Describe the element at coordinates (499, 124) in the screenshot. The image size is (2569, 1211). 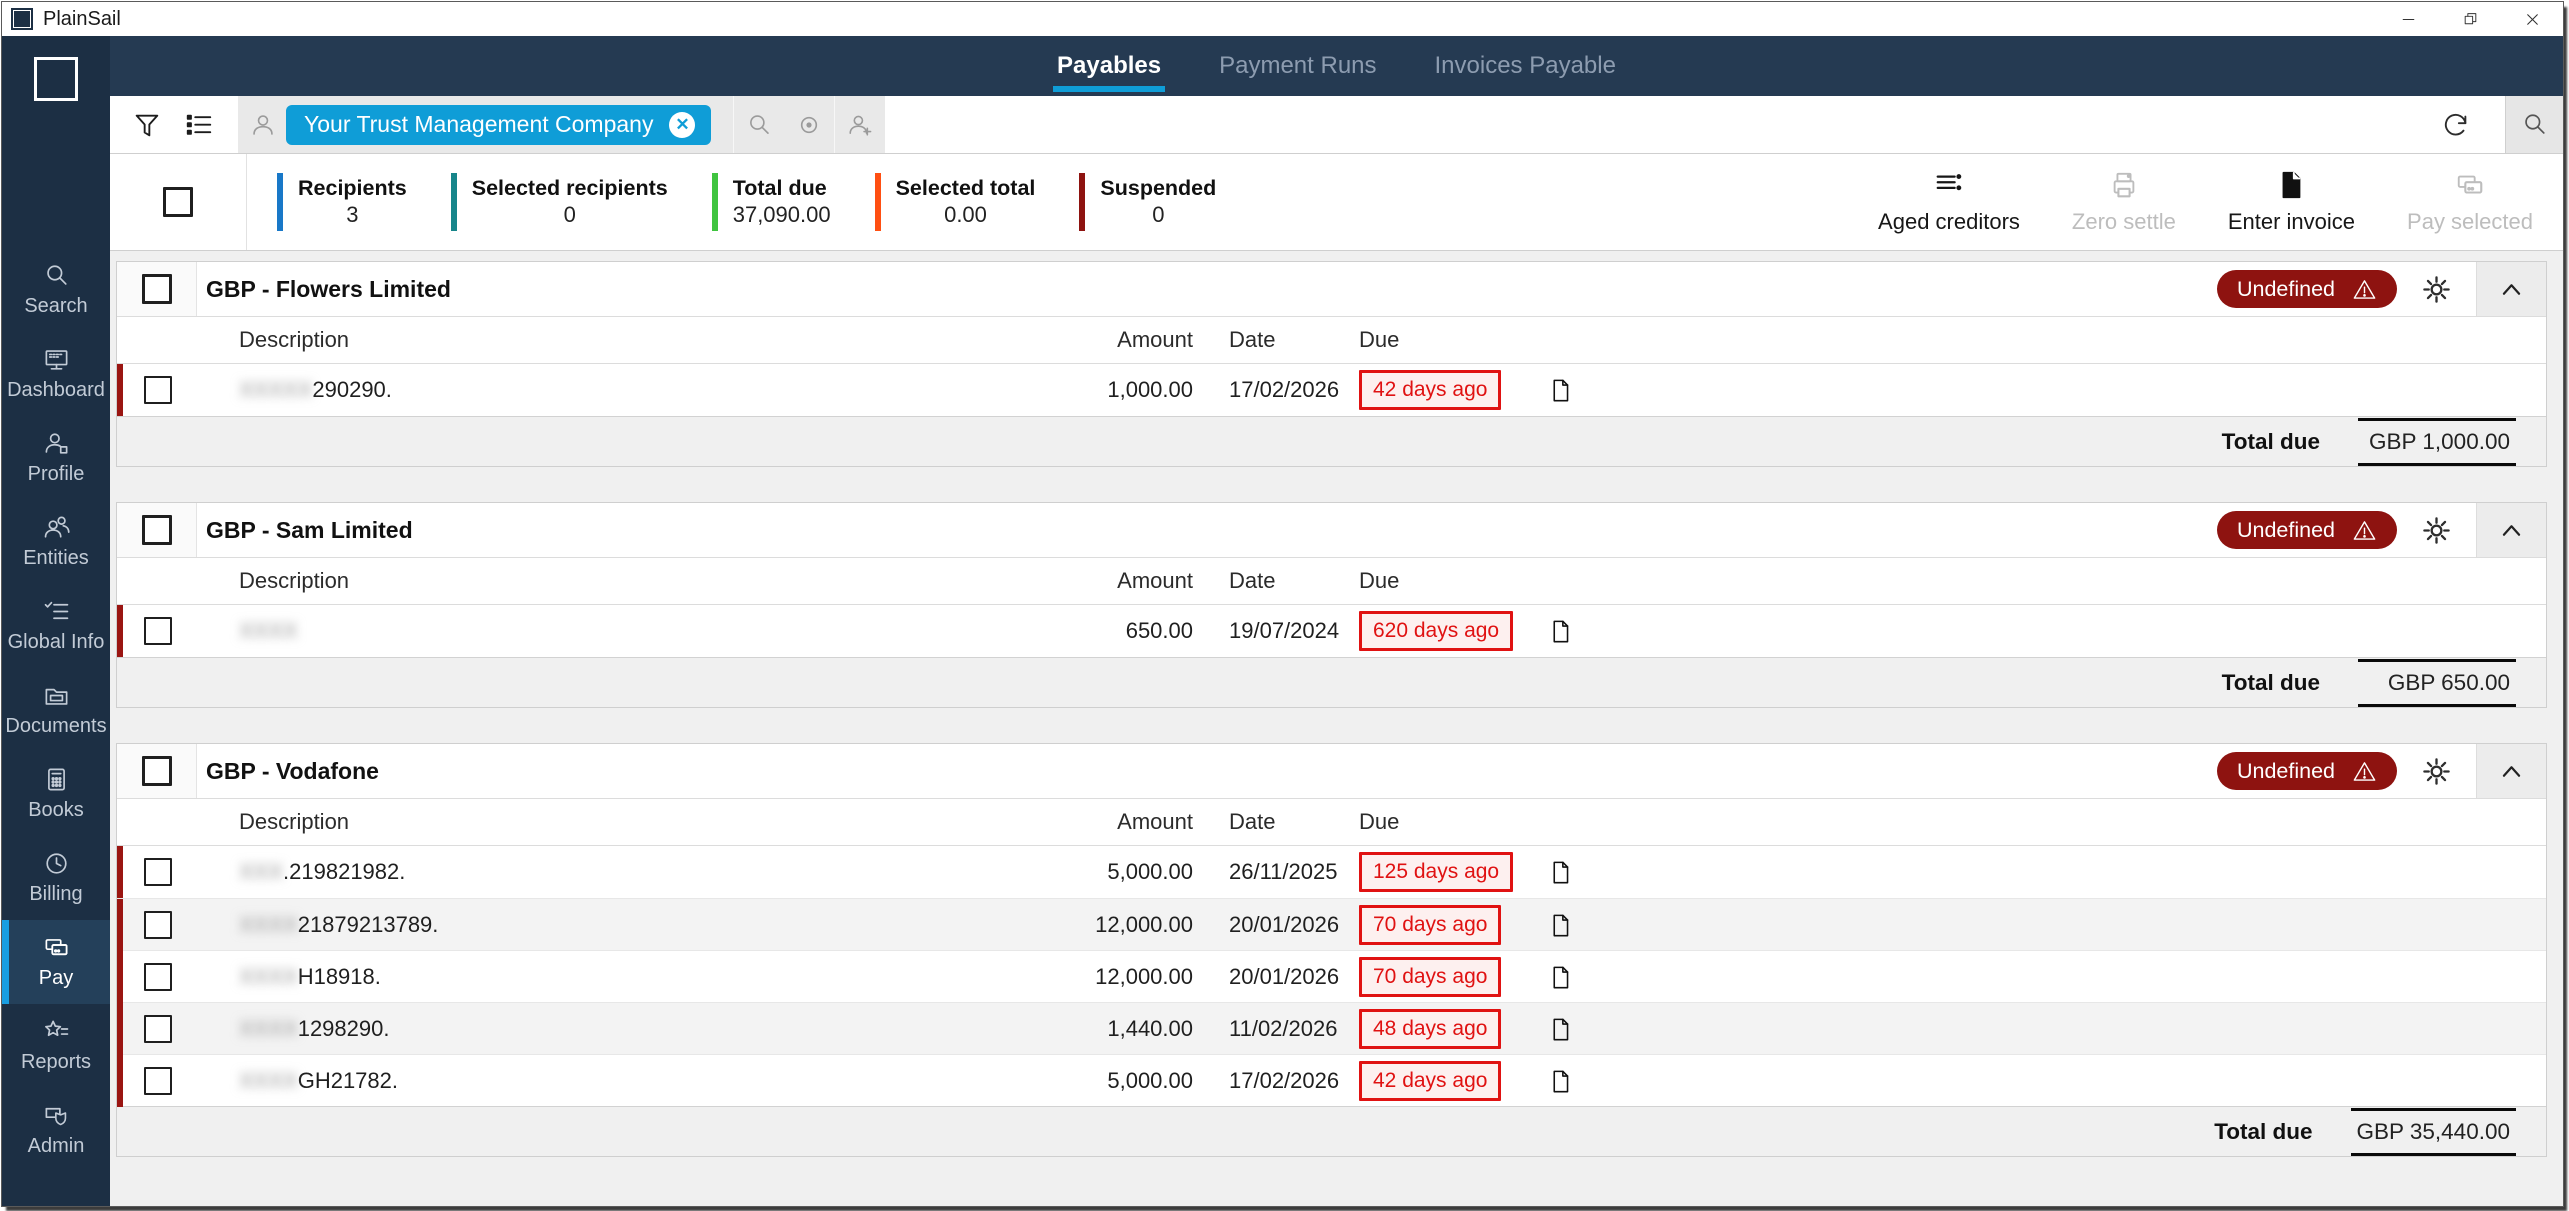
I see `filter-chip: Your Trust Management Company ✕` at that location.